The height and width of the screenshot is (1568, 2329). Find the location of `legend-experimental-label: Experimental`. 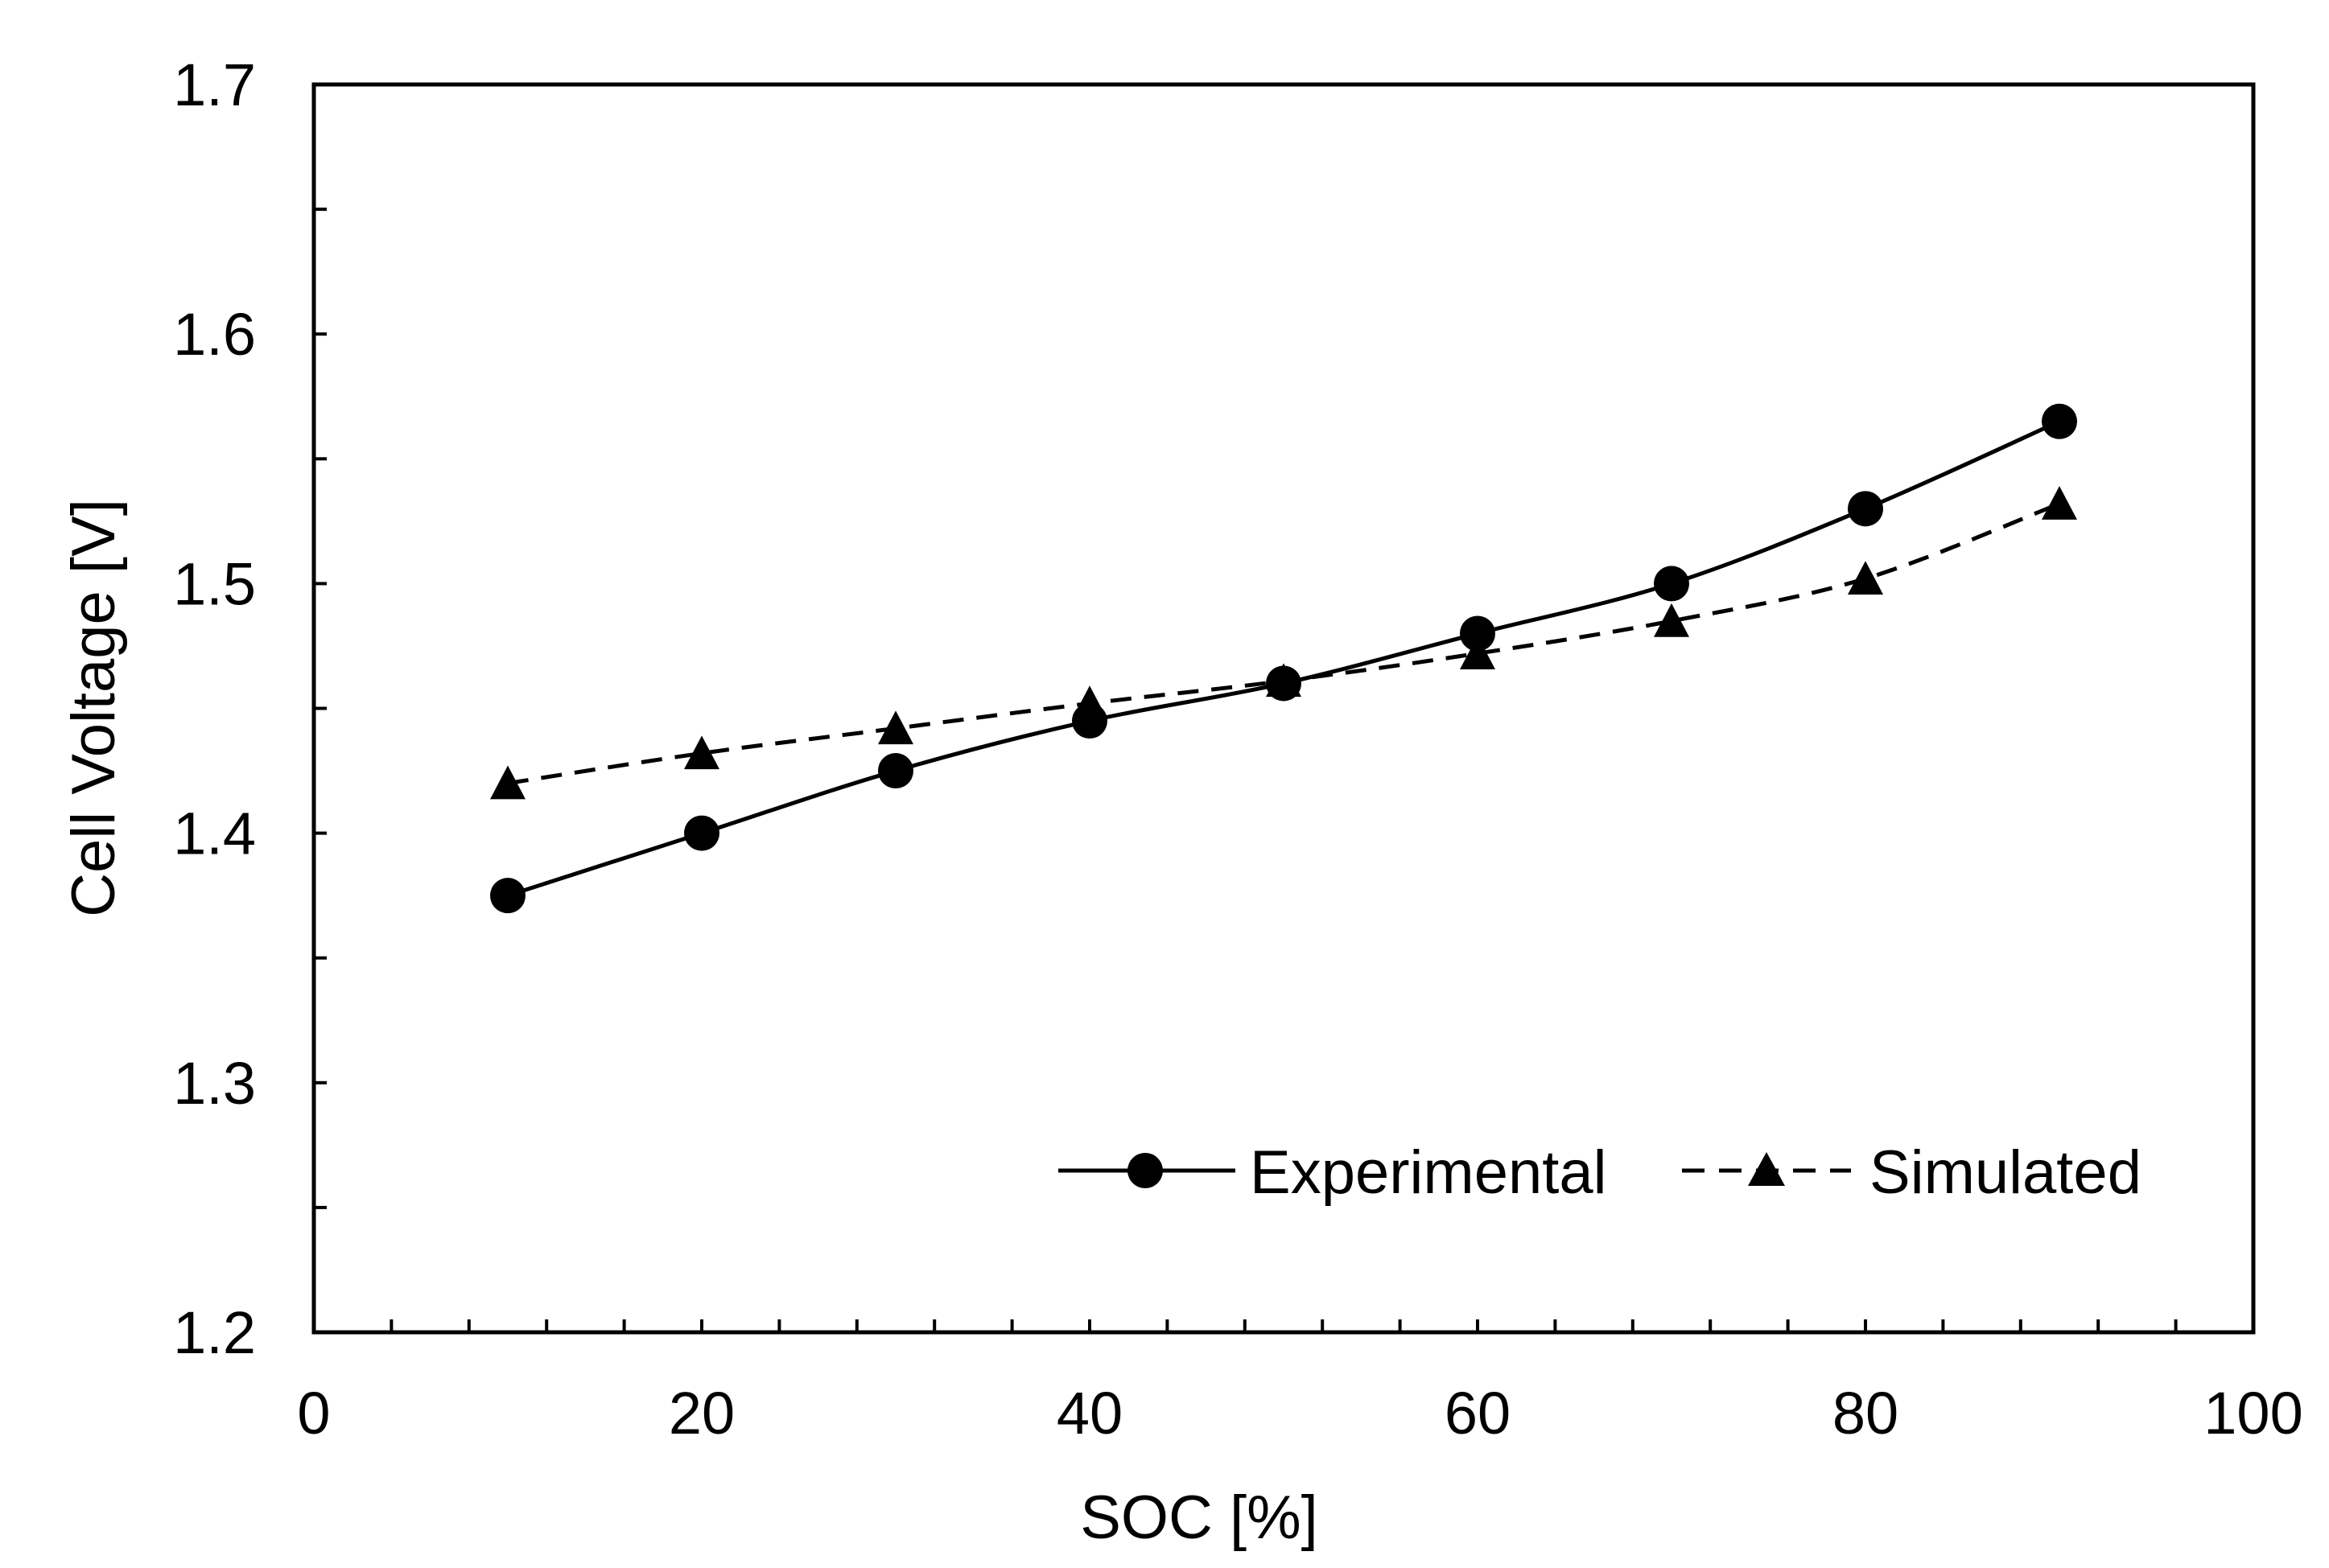

legend-experimental-label: Experimental is located at coordinates (1428, 1172).